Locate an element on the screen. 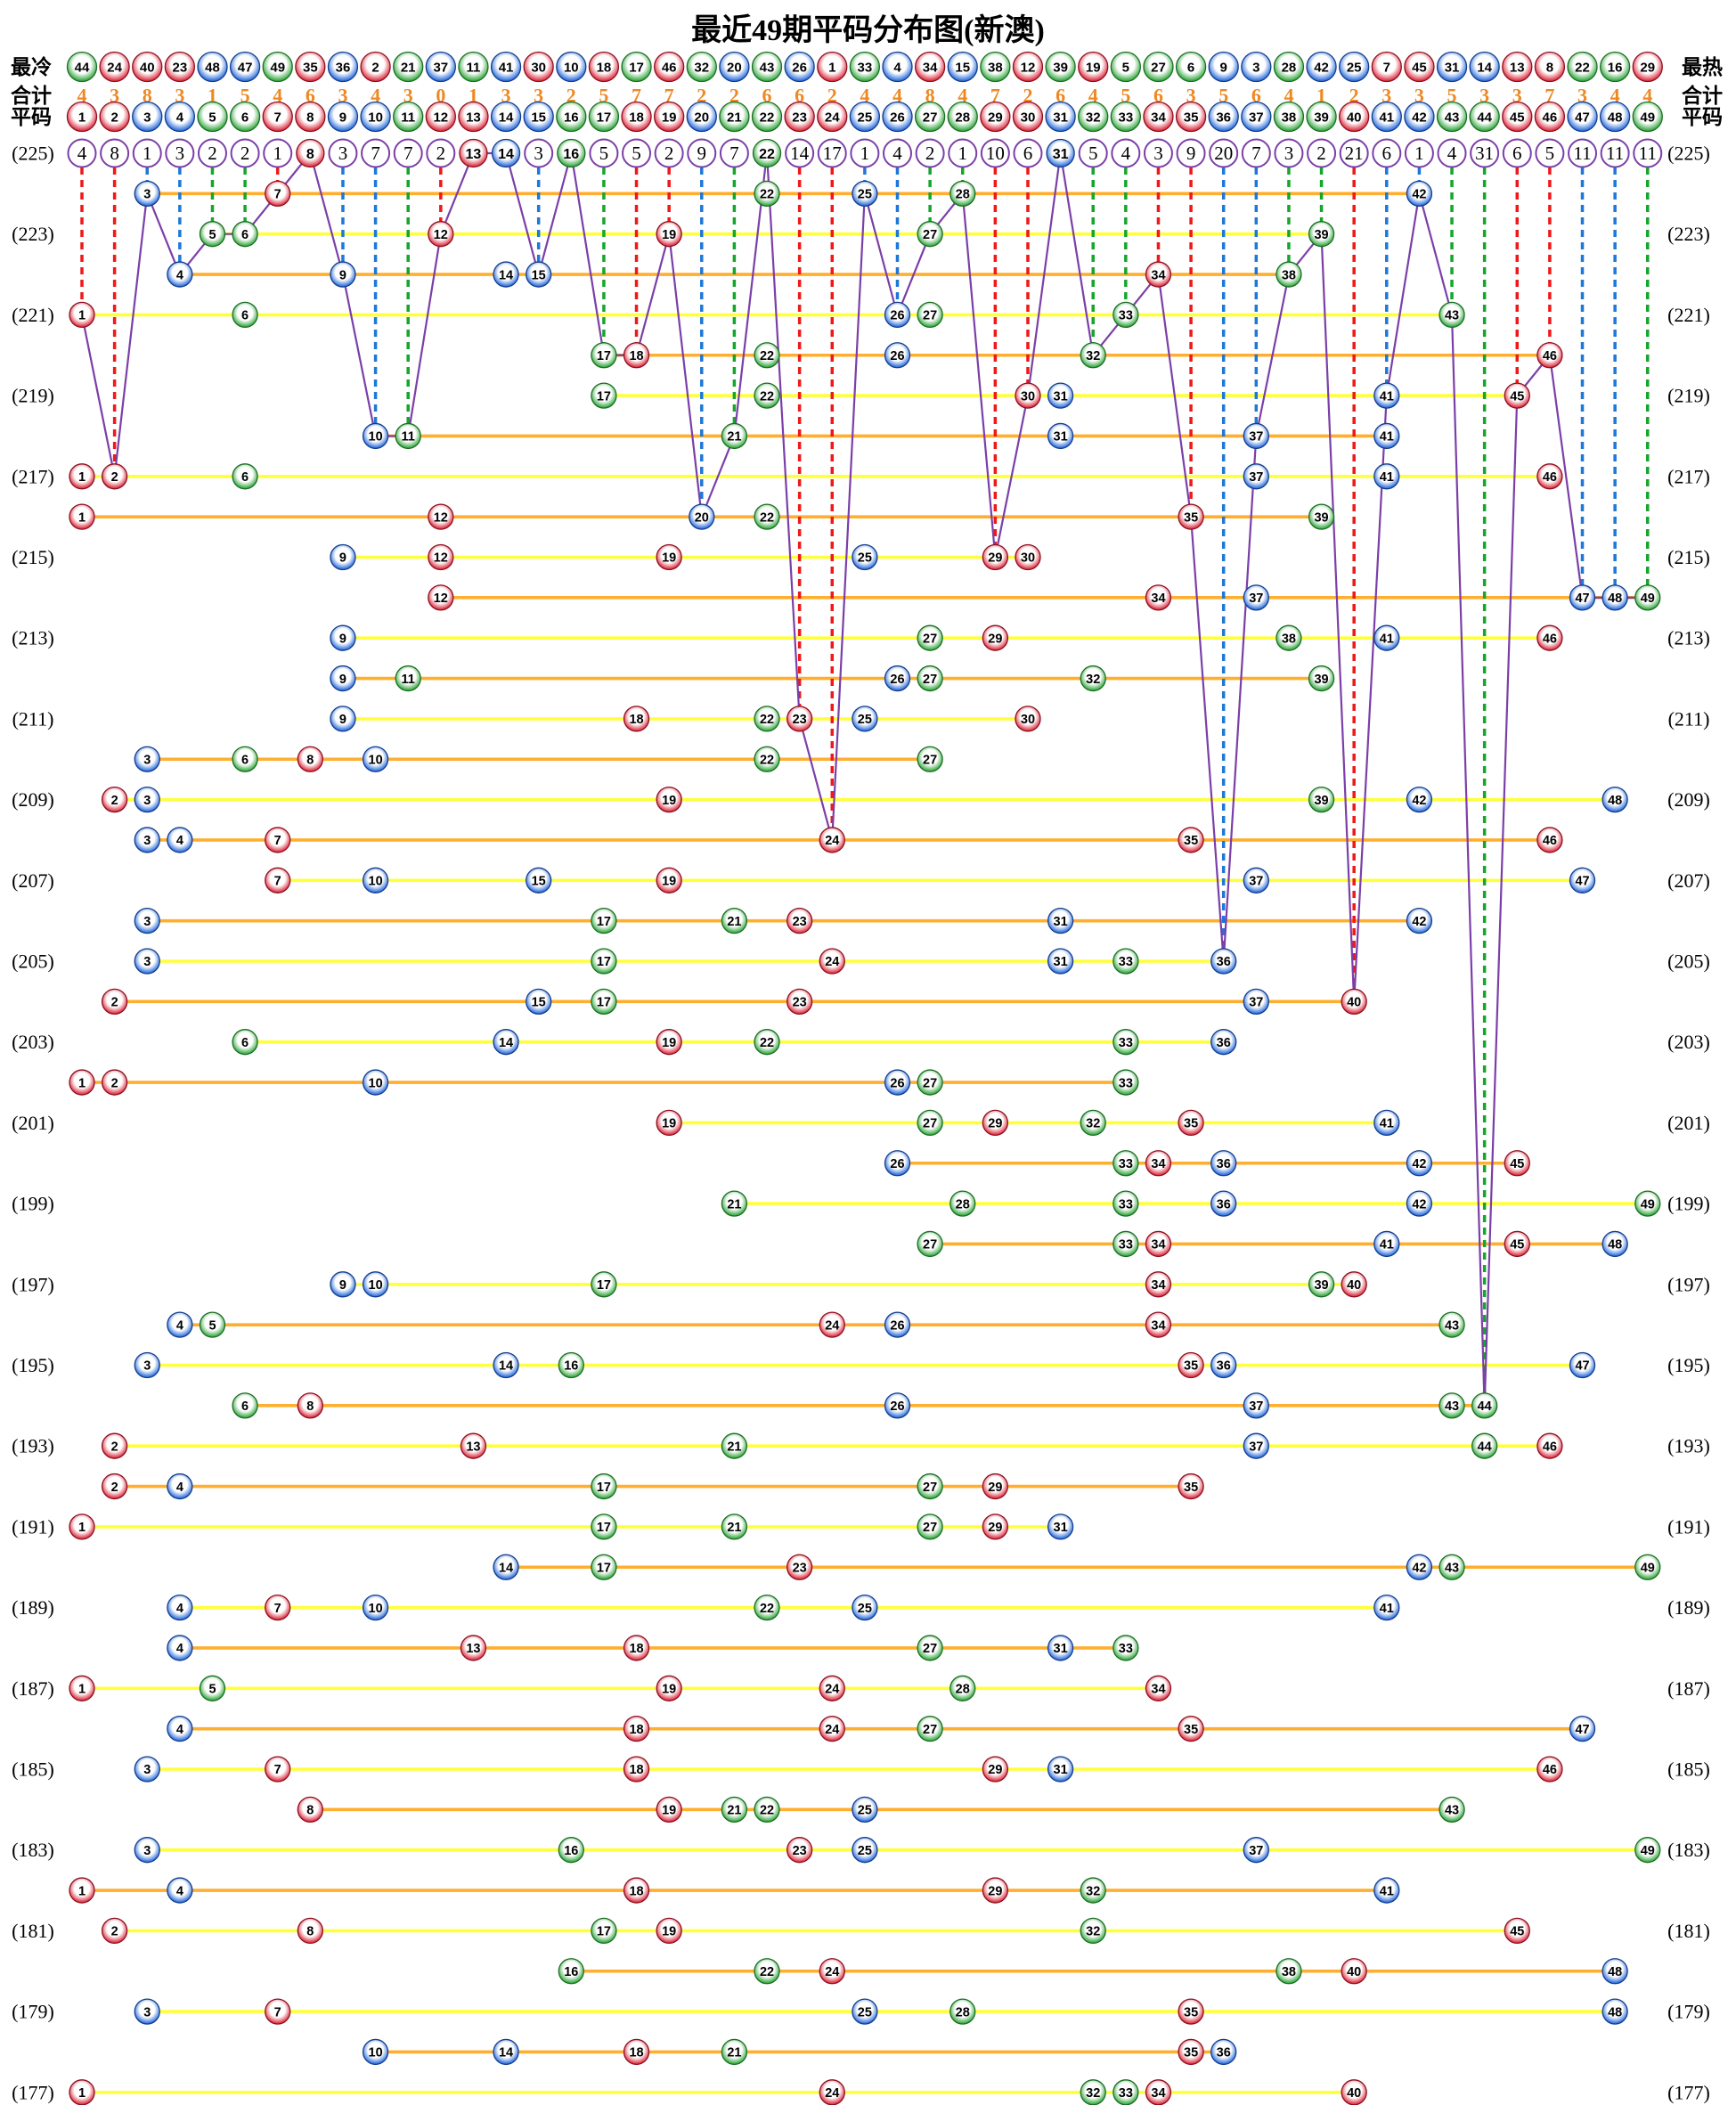 This screenshot has height=2105, width=1736. pingma-ball-number: 18 is located at coordinates (637, 117).